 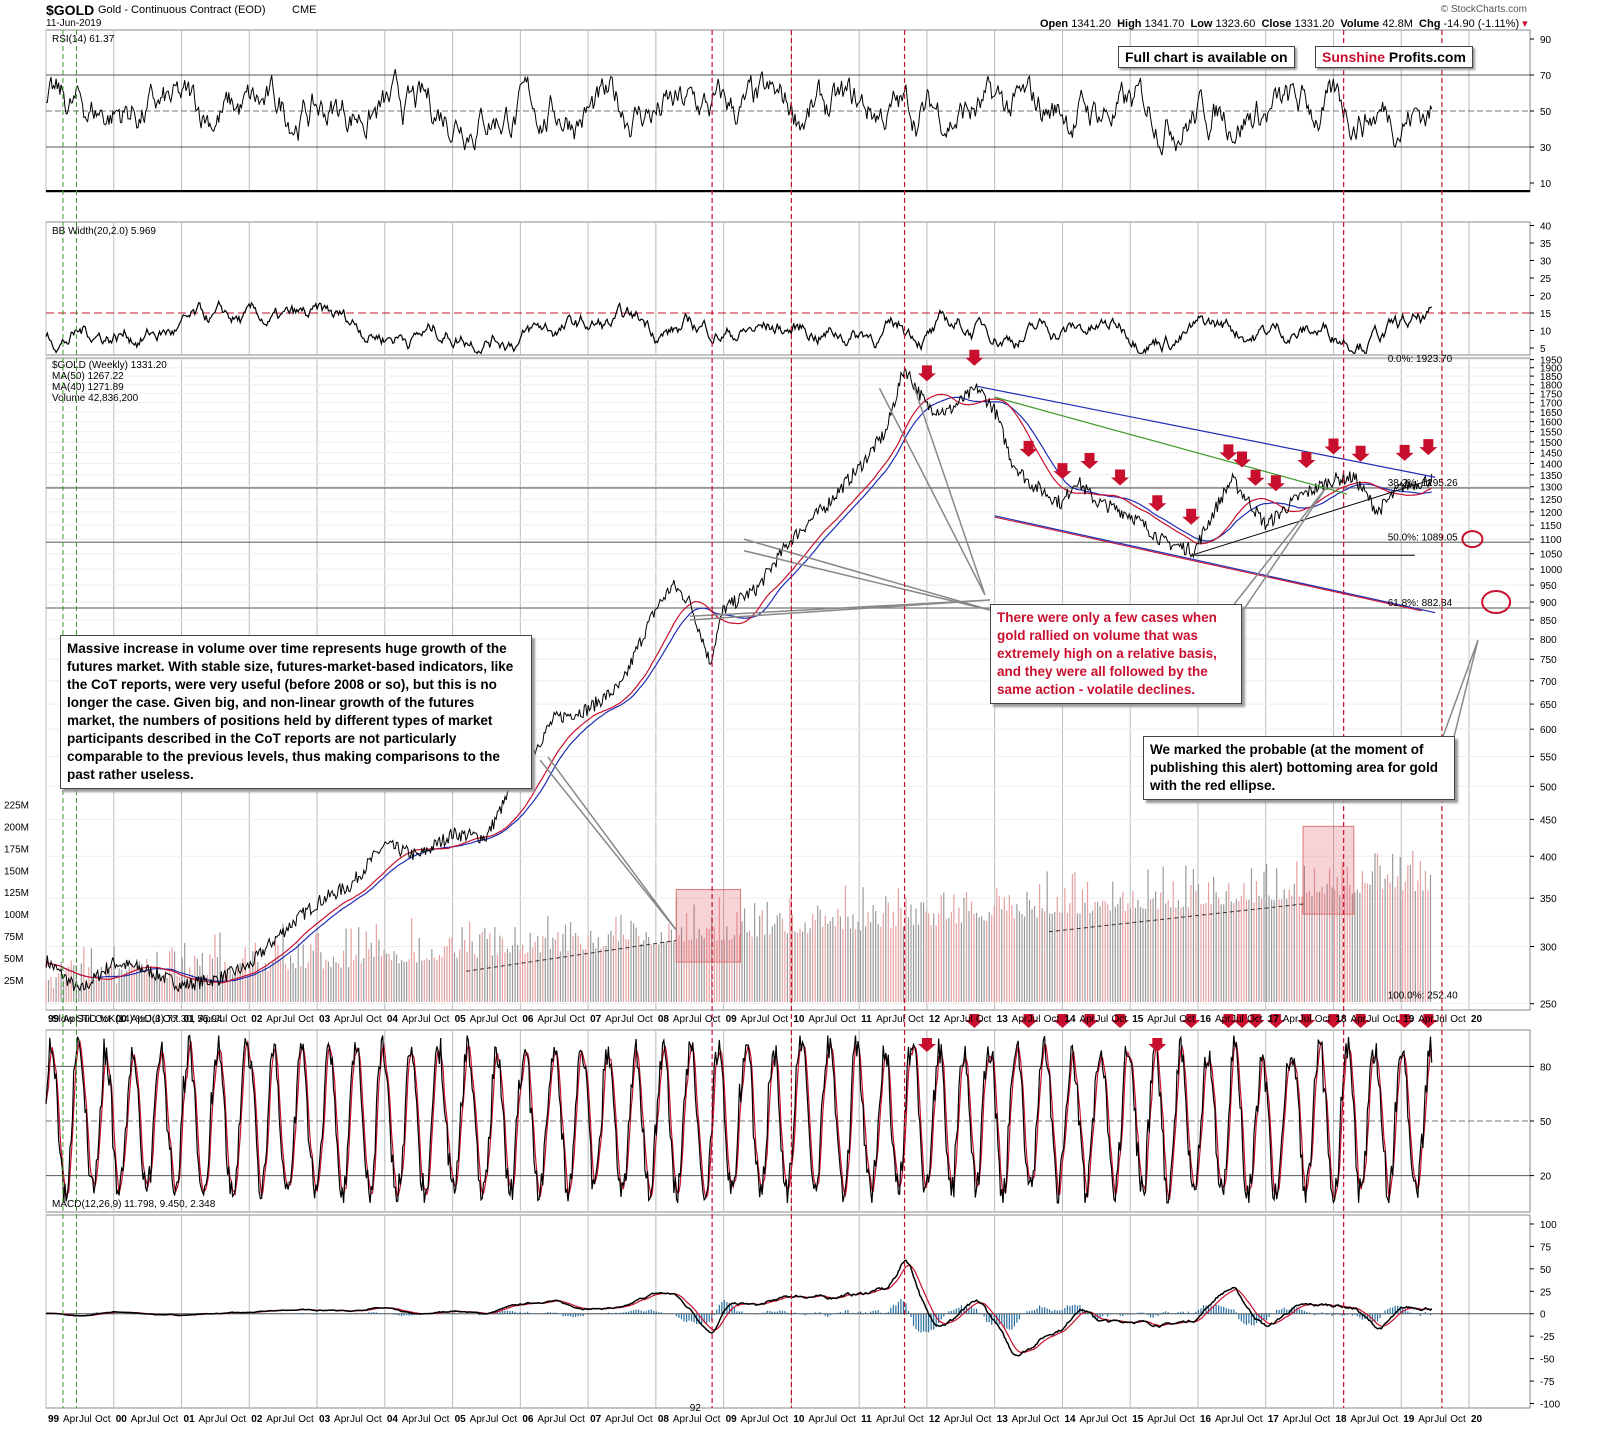 I want to click on y-tick-label: 750, so click(x=1548, y=660).